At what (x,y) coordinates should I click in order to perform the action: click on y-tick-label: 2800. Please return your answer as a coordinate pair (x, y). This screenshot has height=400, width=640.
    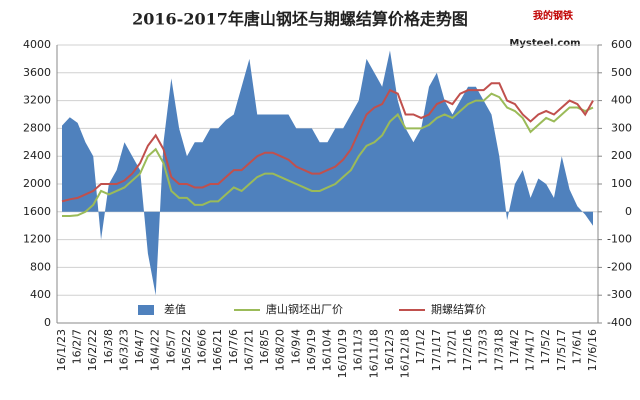
    Looking at the image, I should click on (37, 127).